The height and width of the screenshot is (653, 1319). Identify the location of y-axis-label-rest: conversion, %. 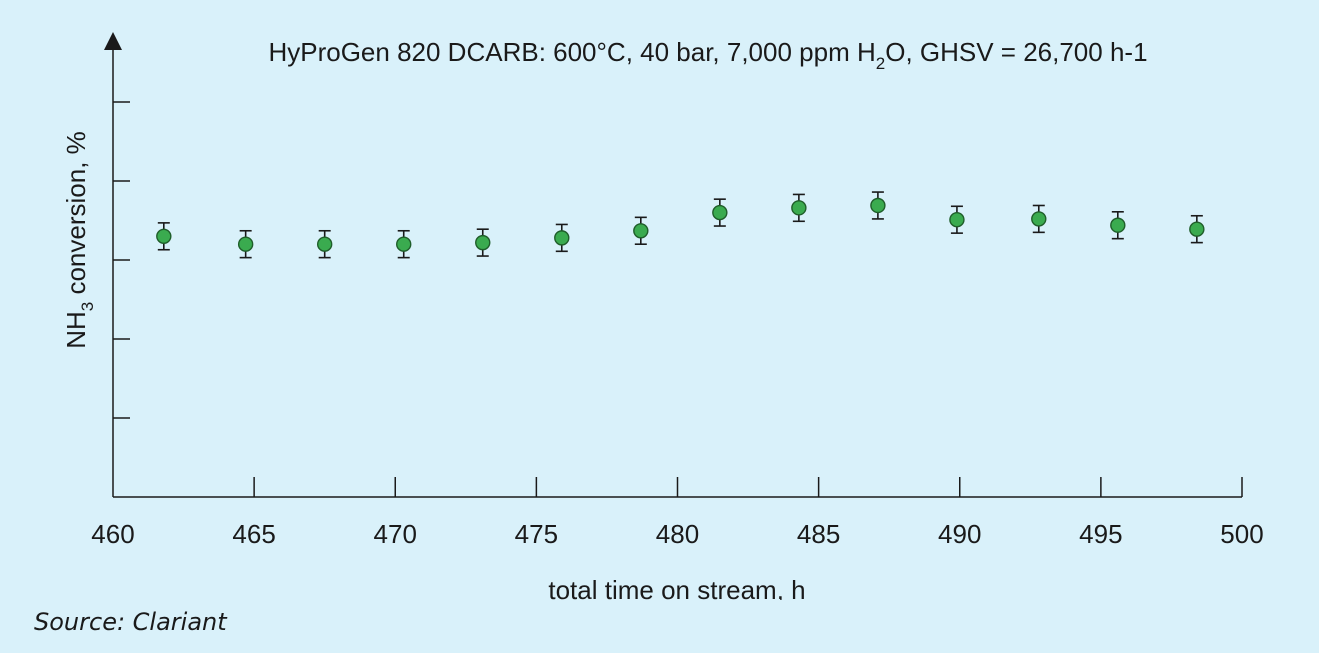
(76, 216).